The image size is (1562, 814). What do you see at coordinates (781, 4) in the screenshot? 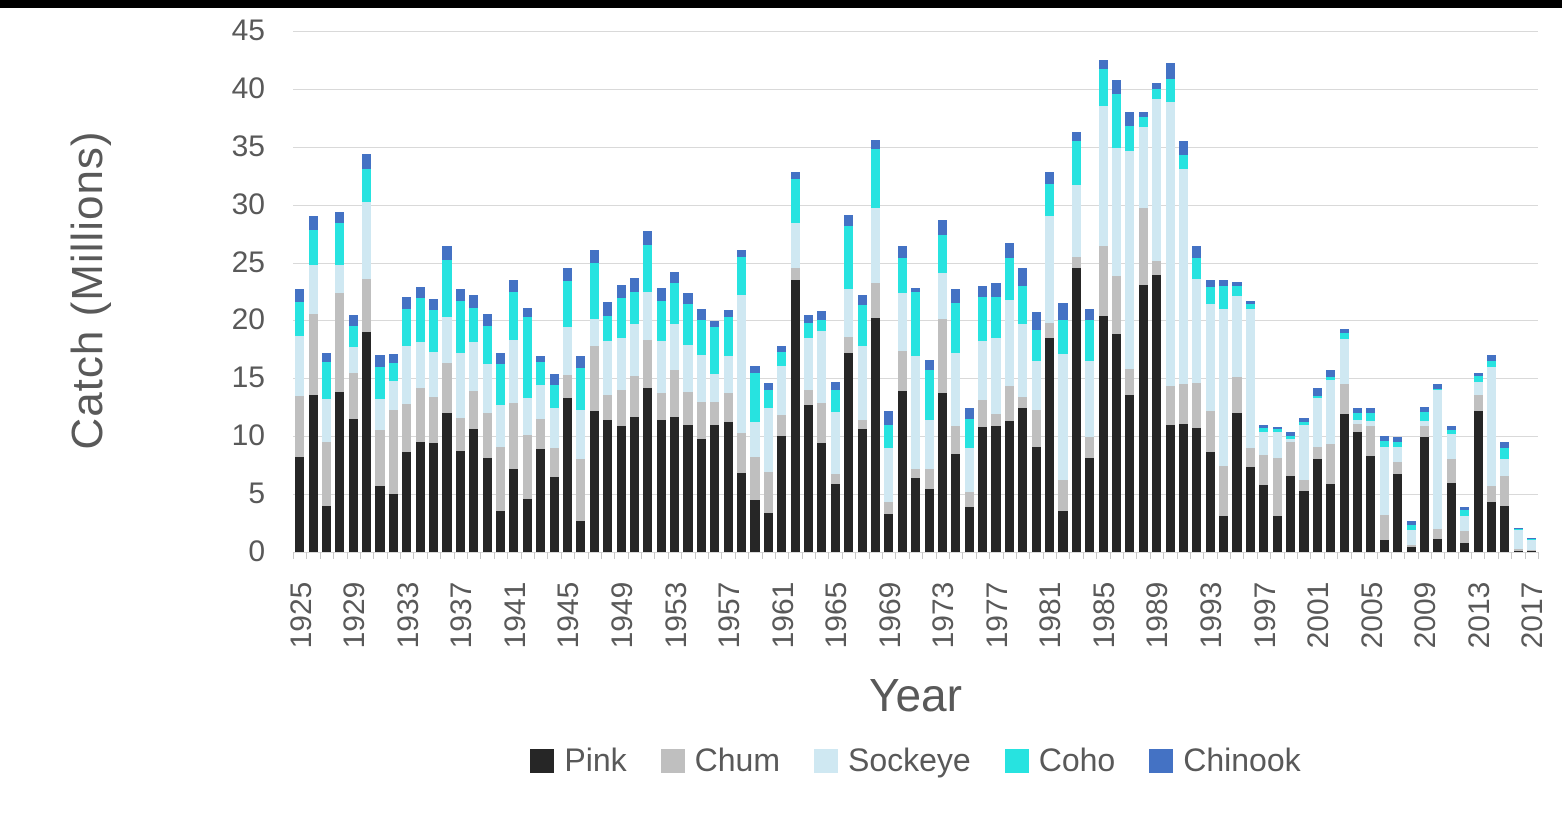
I see `top-edge-strip` at bounding box center [781, 4].